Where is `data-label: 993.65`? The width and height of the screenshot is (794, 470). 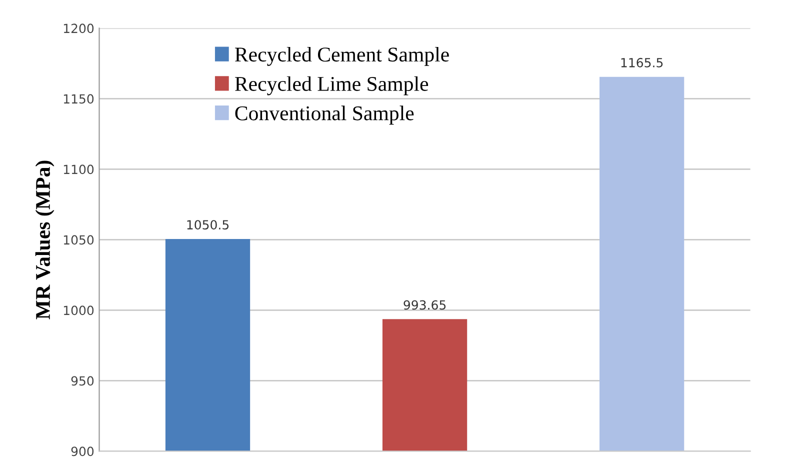 data-label: 993.65 is located at coordinates (425, 305).